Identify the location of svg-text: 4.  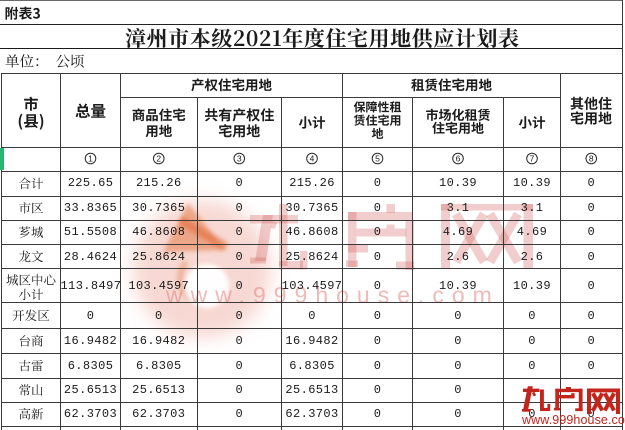
(312, 159).